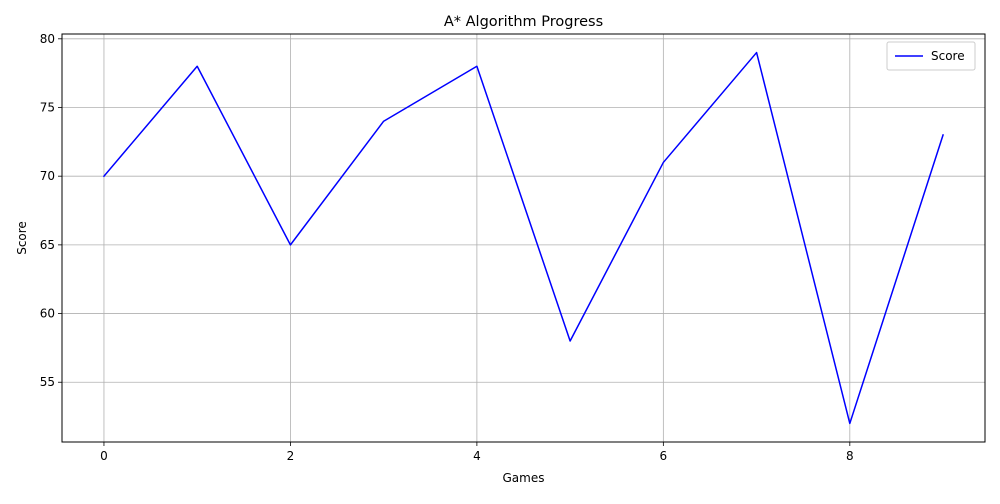 The width and height of the screenshot is (1000, 504). Describe the element at coordinates (477, 456) in the screenshot. I see `x-tick-label: 4` at that location.